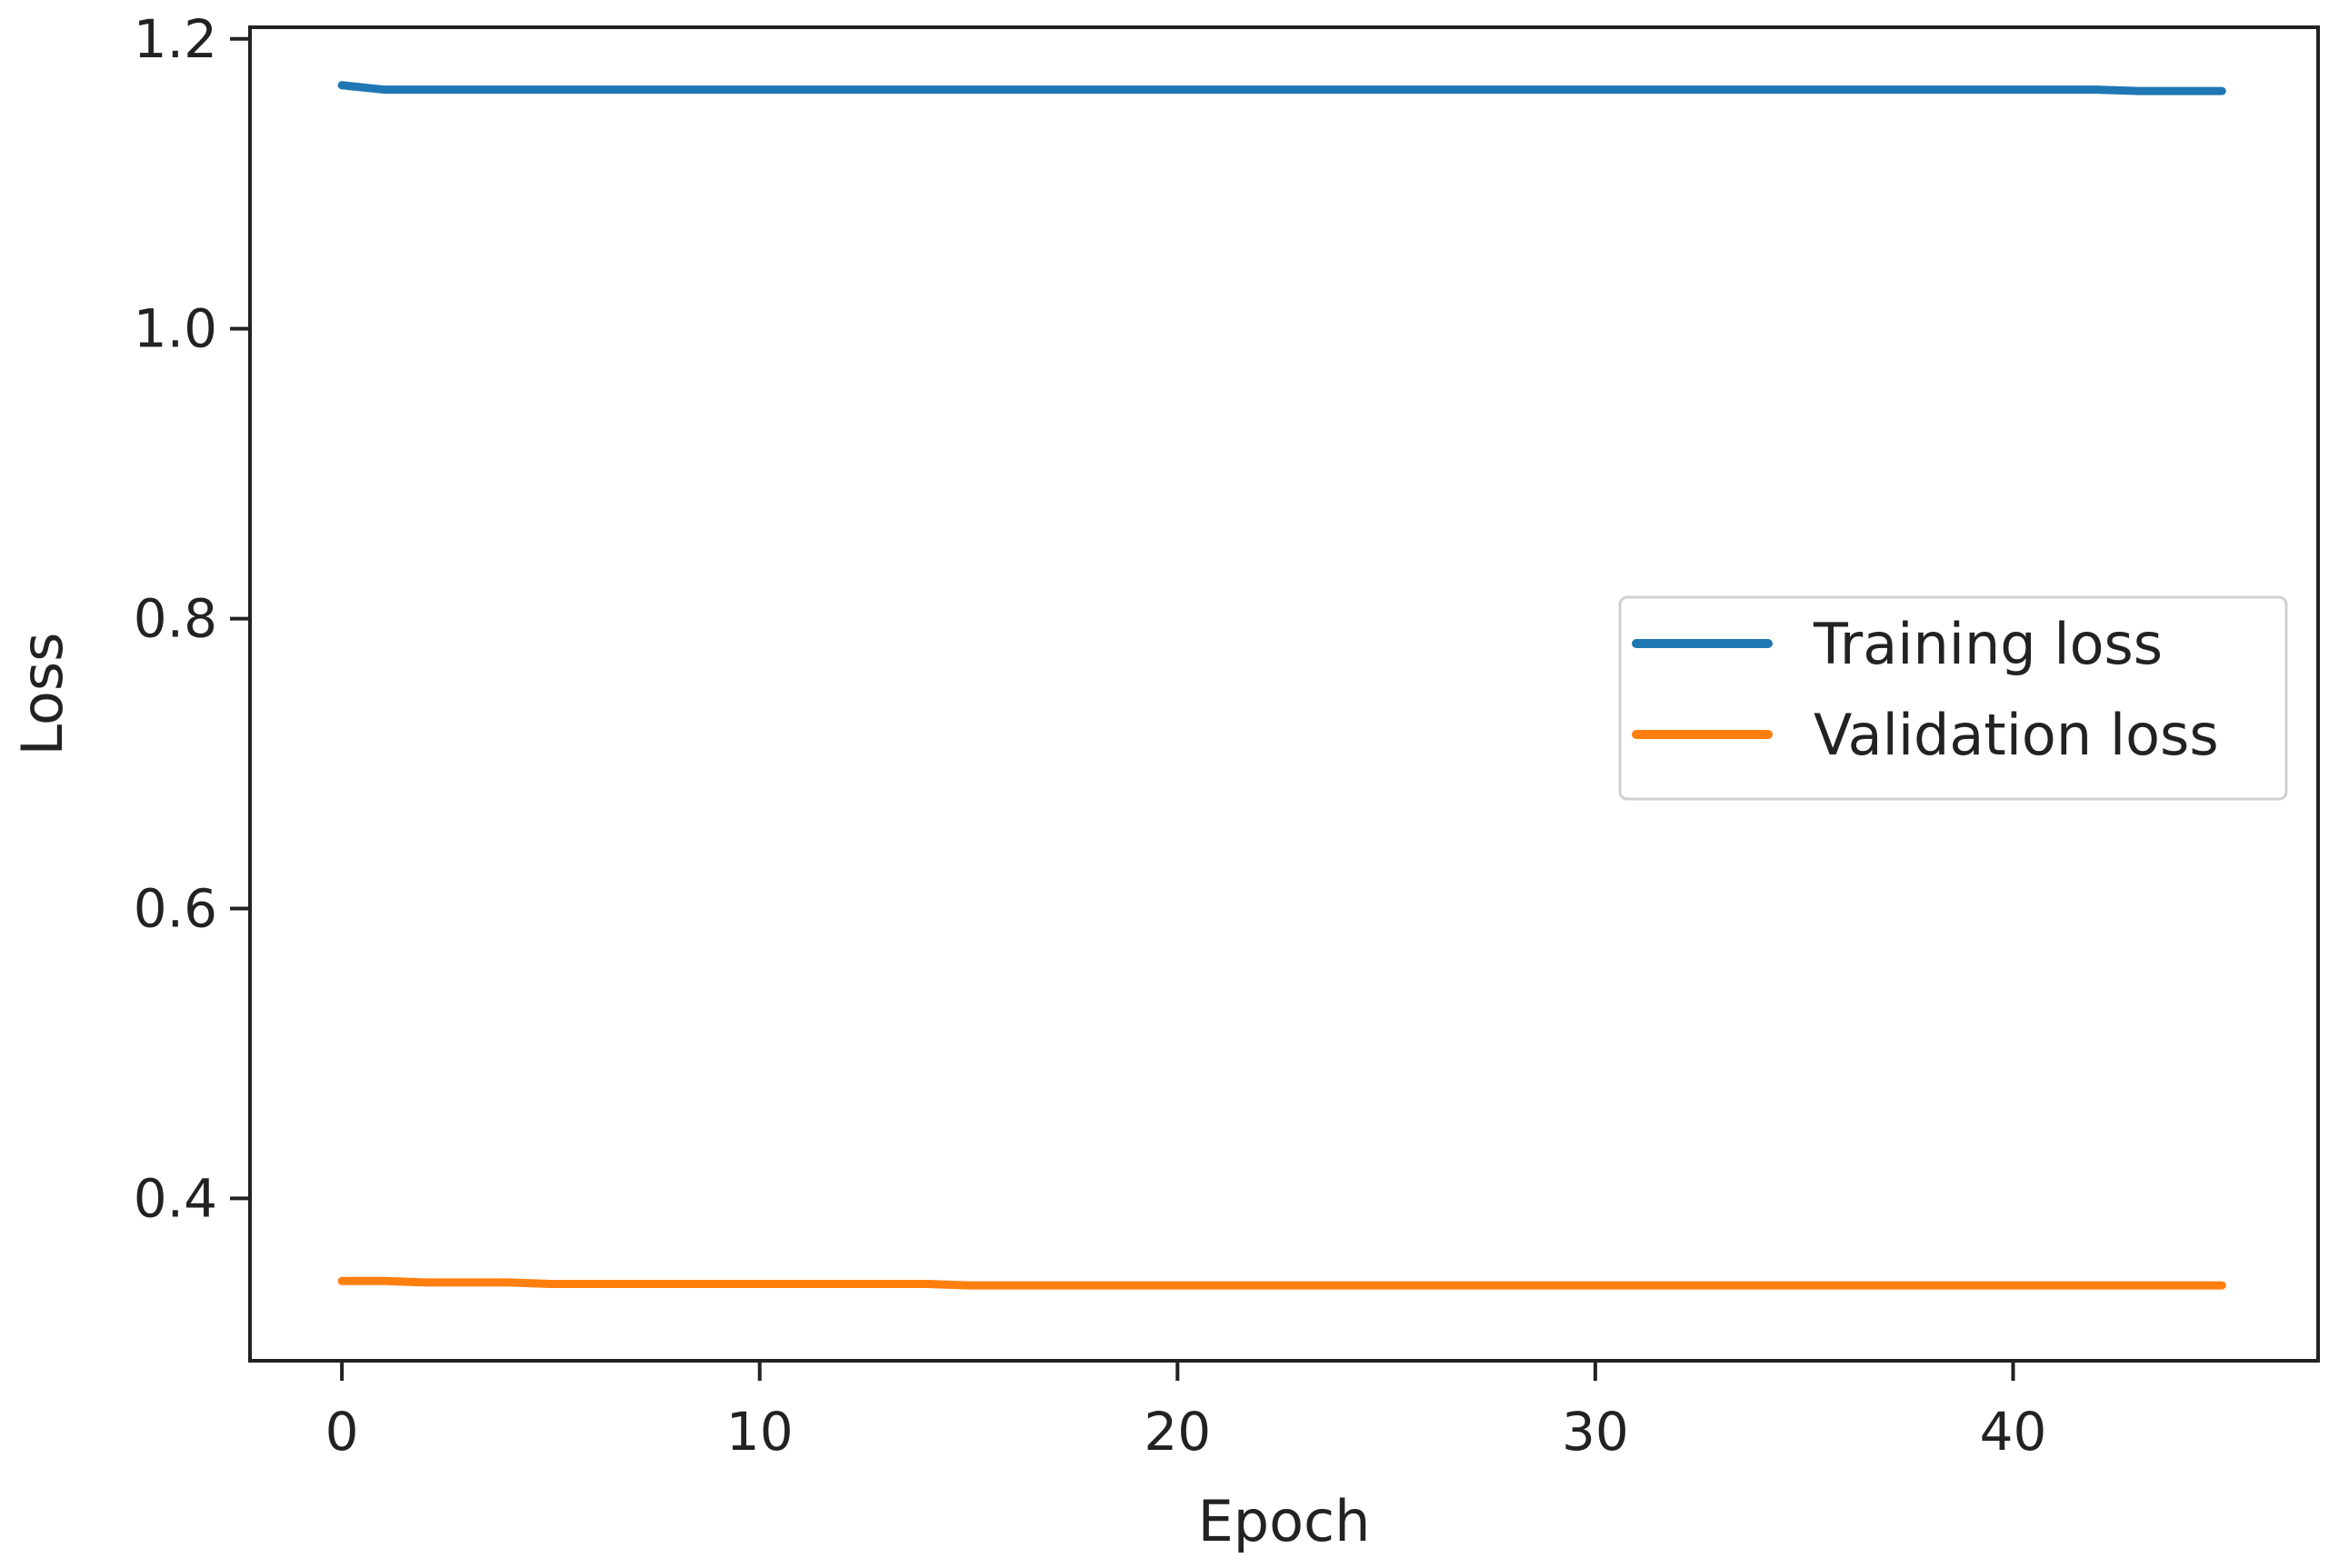  I want to click on legend: Training loss Validation loss, so click(1953, 698).